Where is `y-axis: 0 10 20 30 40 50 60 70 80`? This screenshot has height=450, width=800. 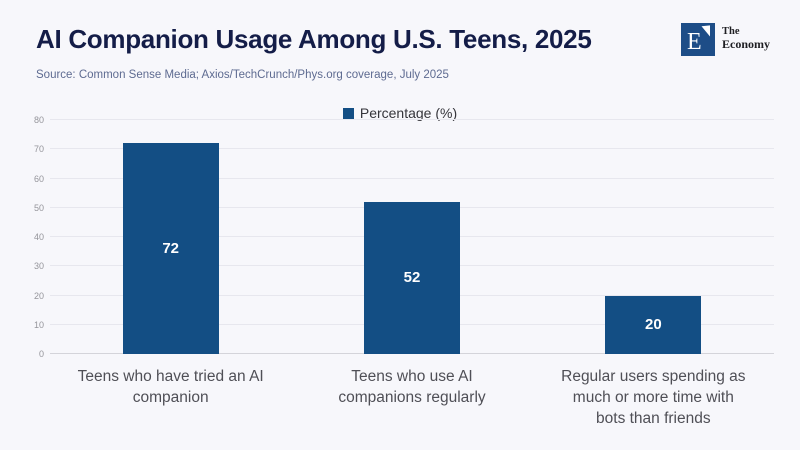 y-axis: 0 10 20 30 40 50 60 70 80 is located at coordinates (31, 237).